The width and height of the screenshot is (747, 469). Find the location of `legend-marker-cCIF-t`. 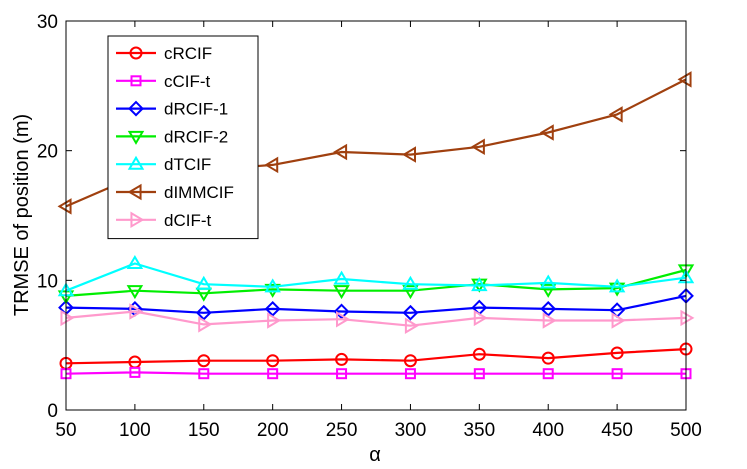

legend-marker-cCIF-t is located at coordinates (136, 81).